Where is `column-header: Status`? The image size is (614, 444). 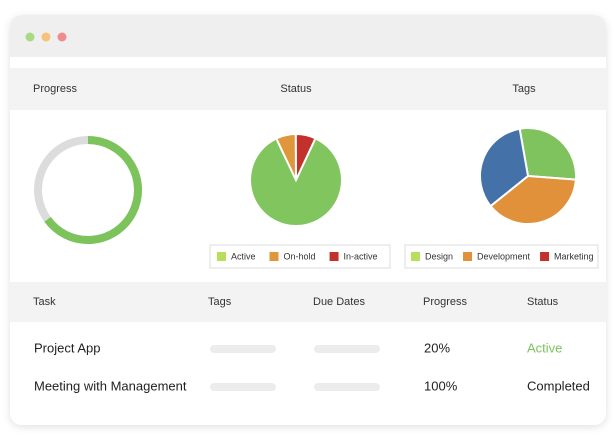 column-header: Status is located at coordinates (543, 302).